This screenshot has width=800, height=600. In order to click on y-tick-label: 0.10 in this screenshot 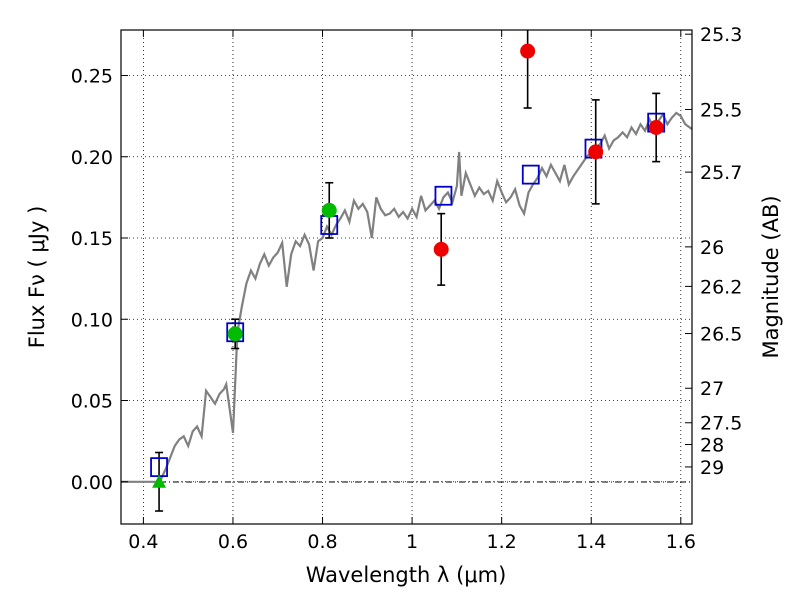, I will do `click(92, 320)`.